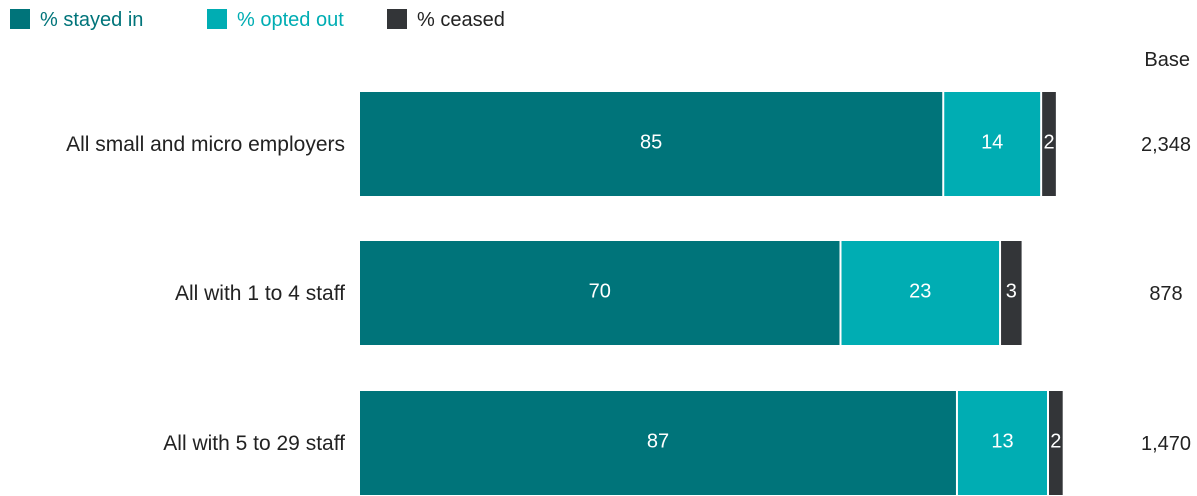  What do you see at coordinates (20, 19) in the screenshot?
I see `legend-swatch-stayed-in` at bounding box center [20, 19].